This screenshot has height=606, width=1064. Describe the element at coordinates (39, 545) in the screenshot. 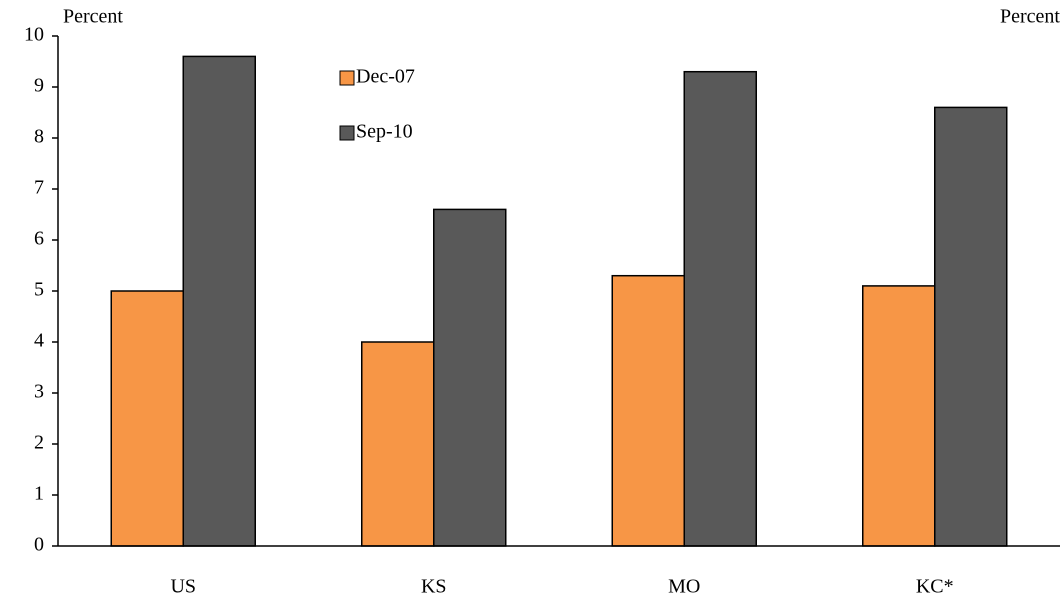

I see `y-tick-label: 0` at that location.